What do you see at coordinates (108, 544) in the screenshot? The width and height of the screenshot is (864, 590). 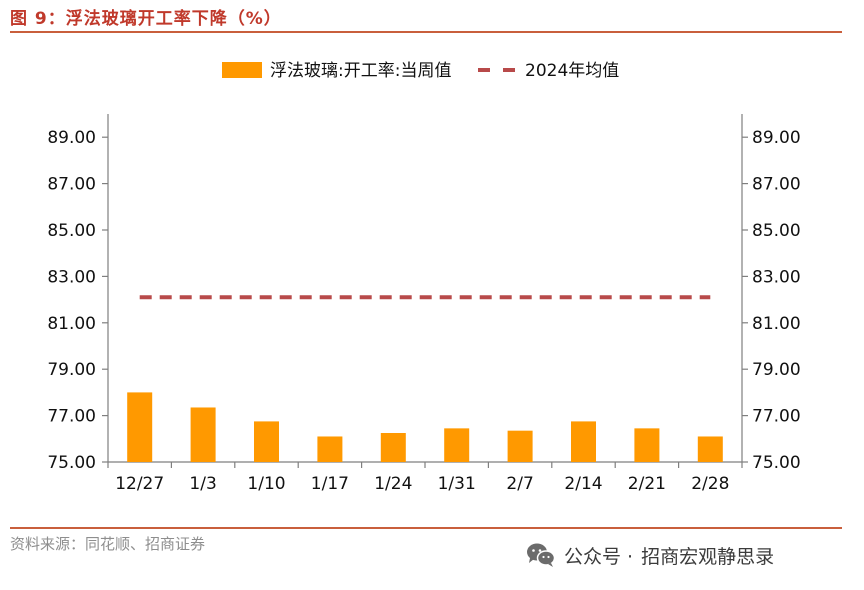 I see `source-note: 资料来源：同花顺、招商证券` at bounding box center [108, 544].